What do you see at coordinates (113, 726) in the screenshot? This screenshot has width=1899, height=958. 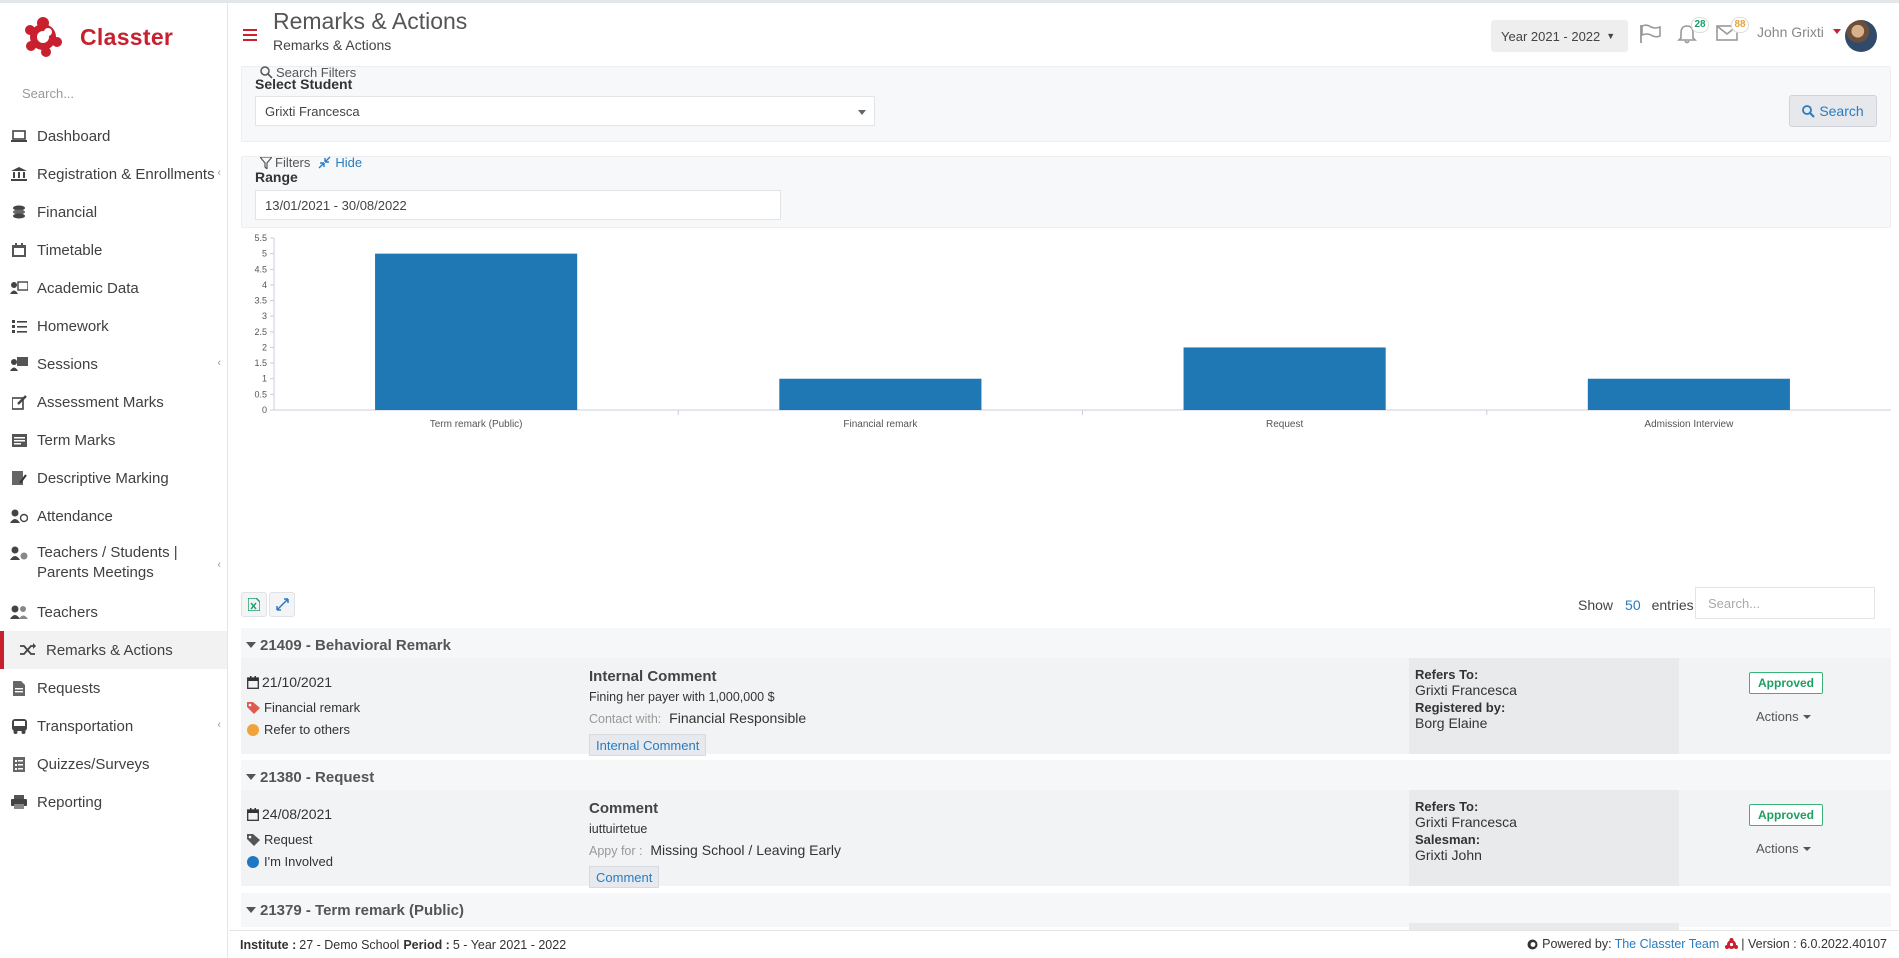 I see `sidebar-item-transportation: Transportation ‹` at bounding box center [113, 726].